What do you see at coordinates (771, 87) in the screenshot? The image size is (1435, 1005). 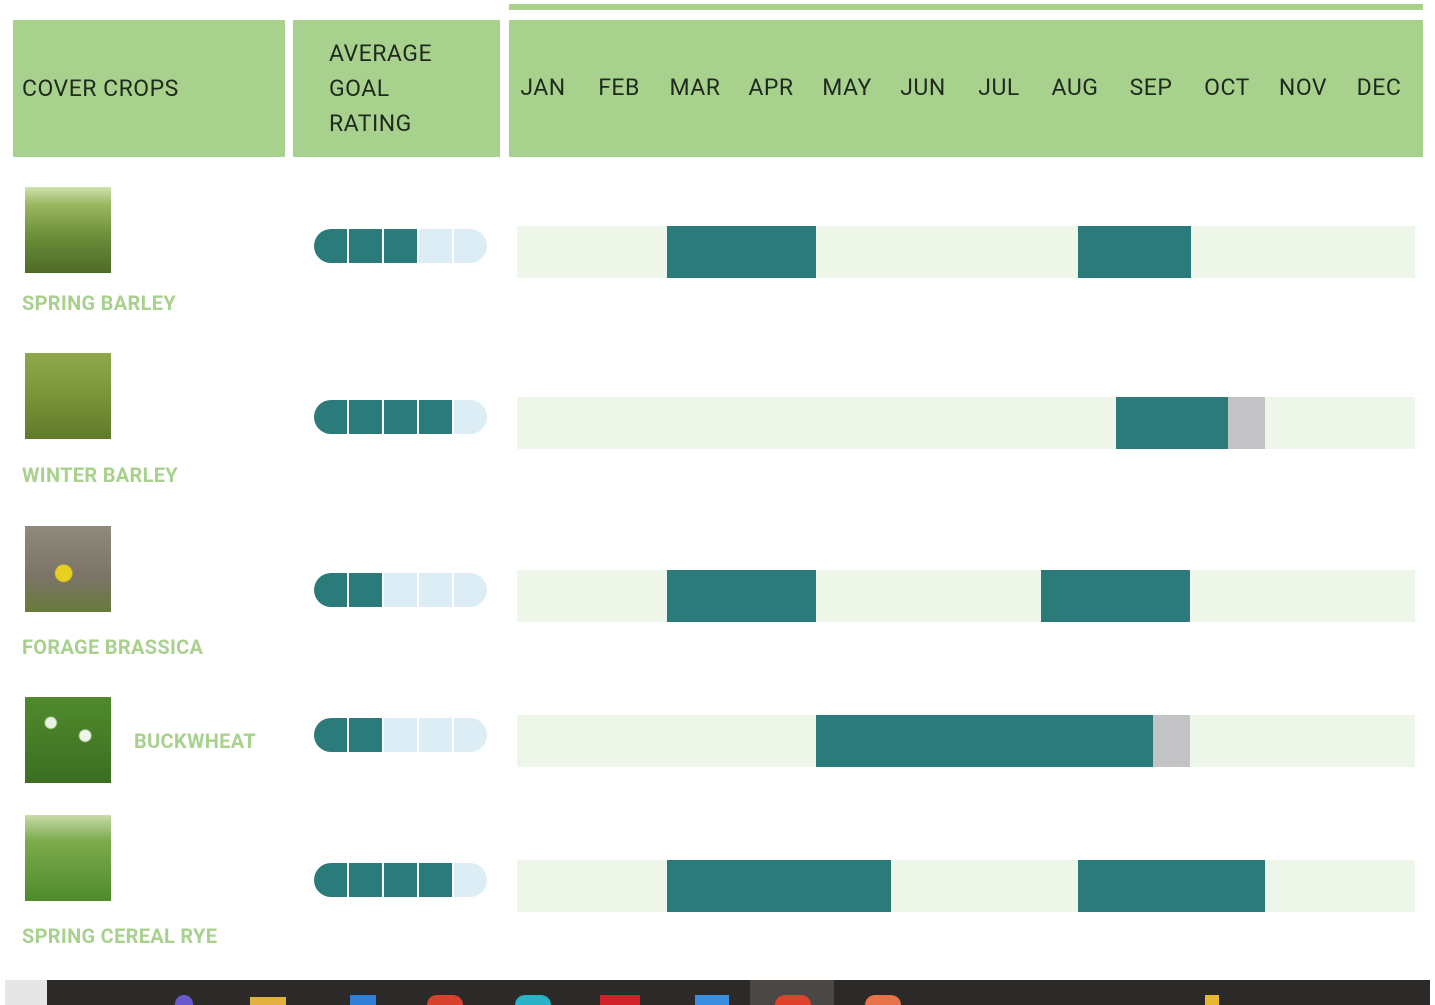 I see `month-label: APR` at bounding box center [771, 87].